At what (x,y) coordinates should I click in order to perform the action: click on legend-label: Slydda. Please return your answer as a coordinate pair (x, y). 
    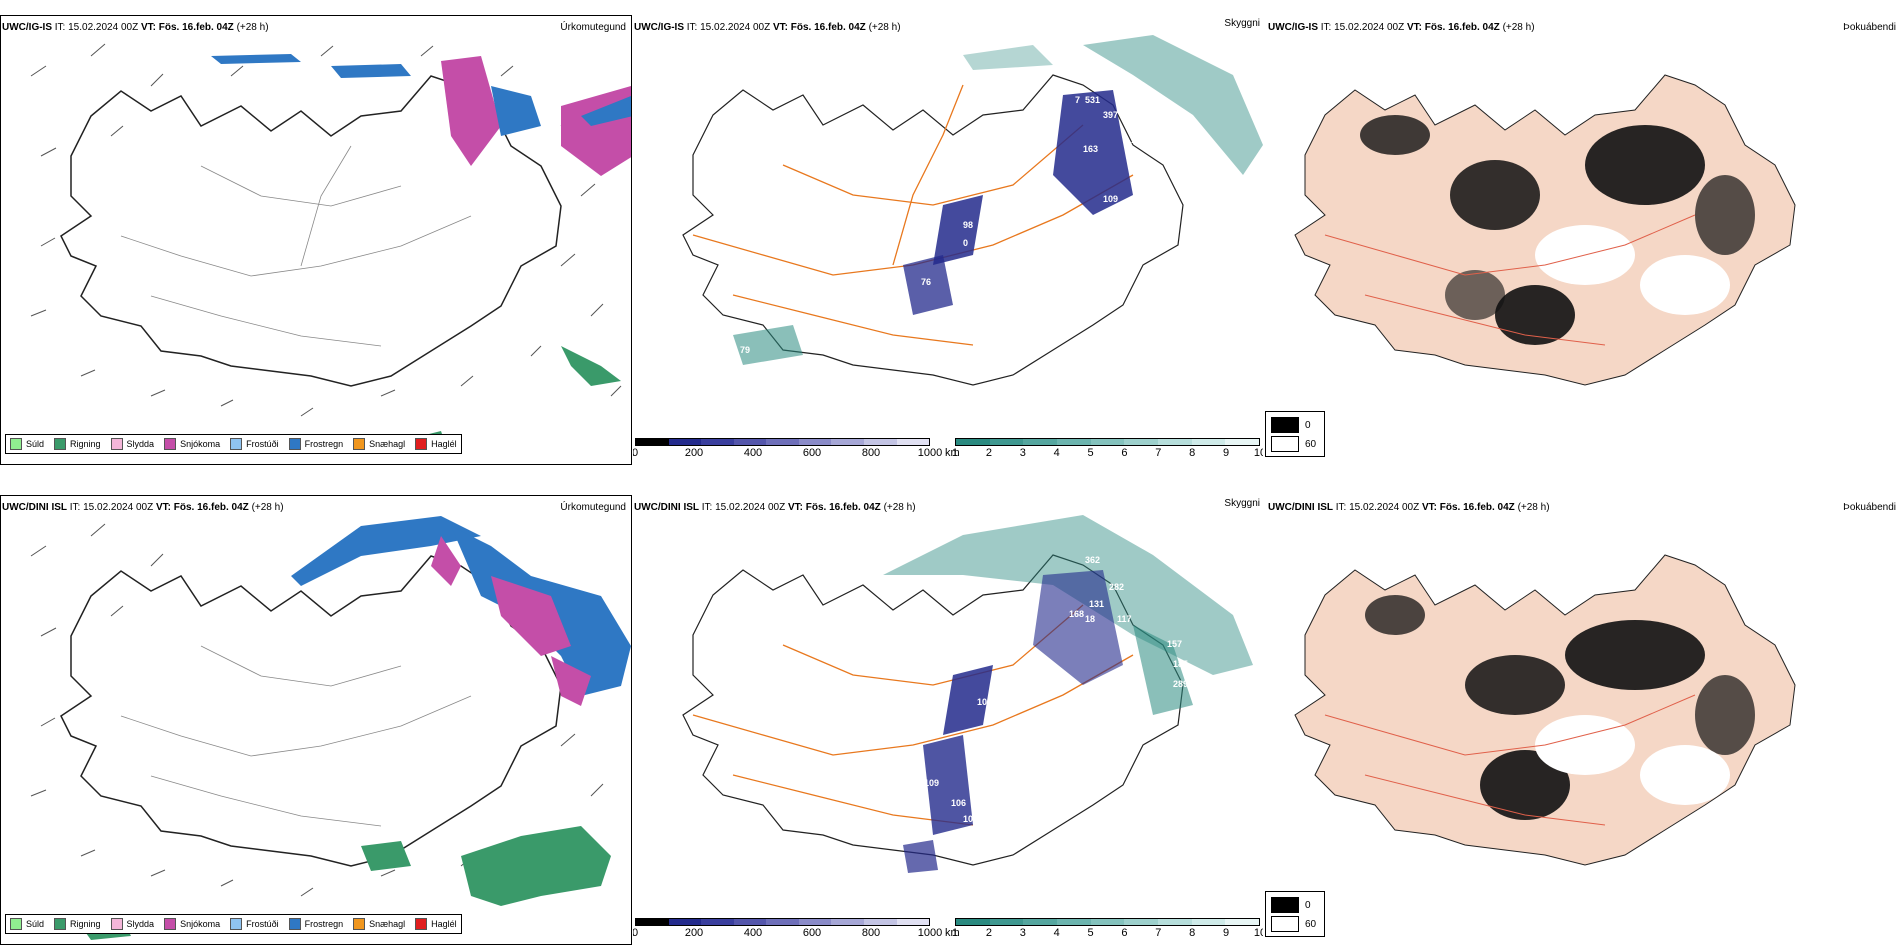
    Looking at the image, I should click on (140, 924).